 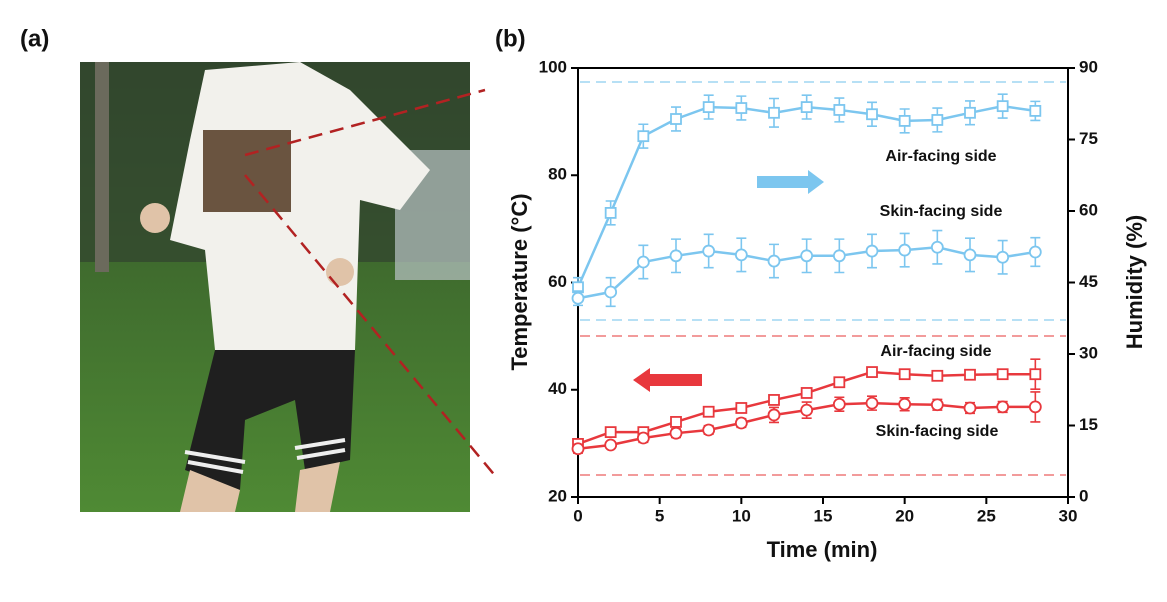 I want to click on x-tick-label: 15, so click(x=823, y=515).